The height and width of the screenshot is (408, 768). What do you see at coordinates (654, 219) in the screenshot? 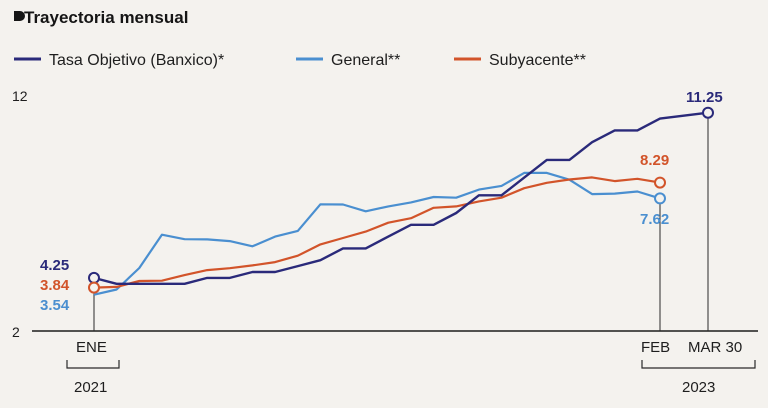
I see `label-general-end: 7.62` at bounding box center [654, 219].